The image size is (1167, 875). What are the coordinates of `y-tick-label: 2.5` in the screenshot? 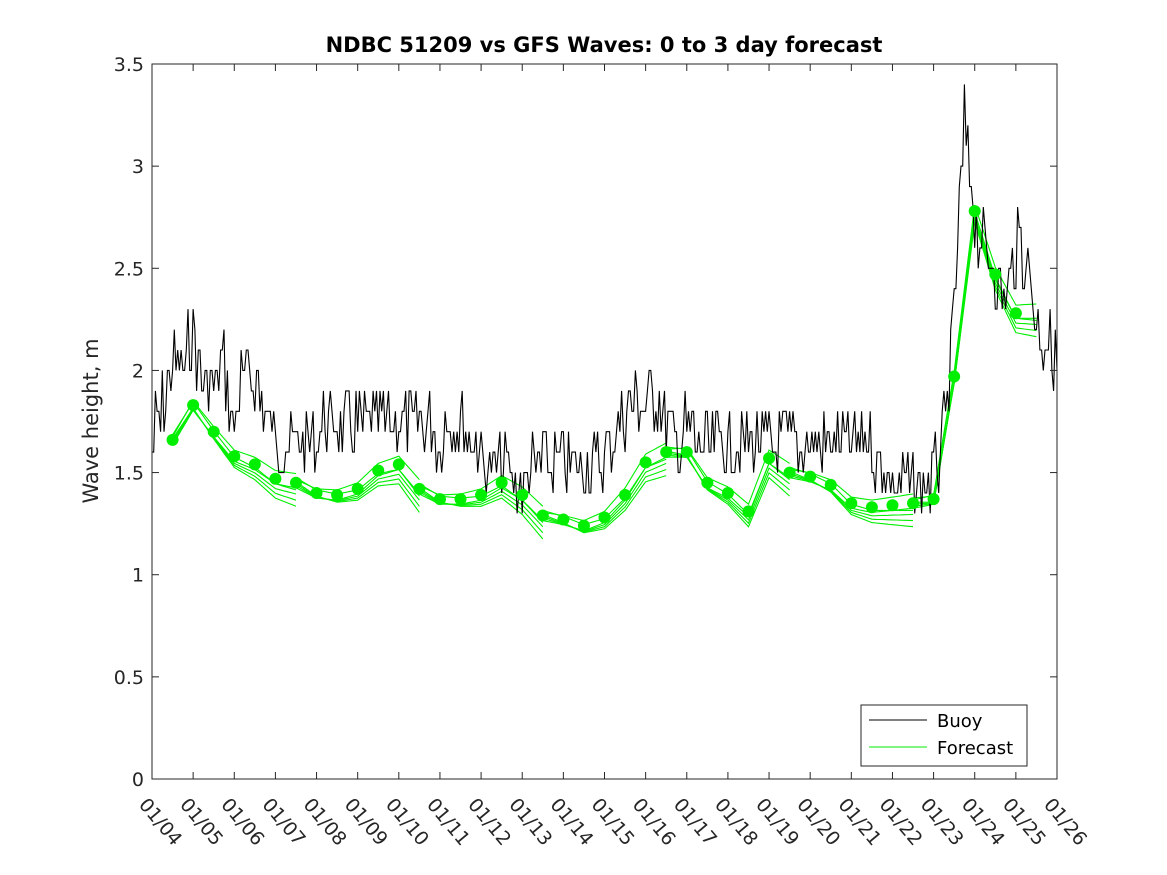 It's located at (129, 269).